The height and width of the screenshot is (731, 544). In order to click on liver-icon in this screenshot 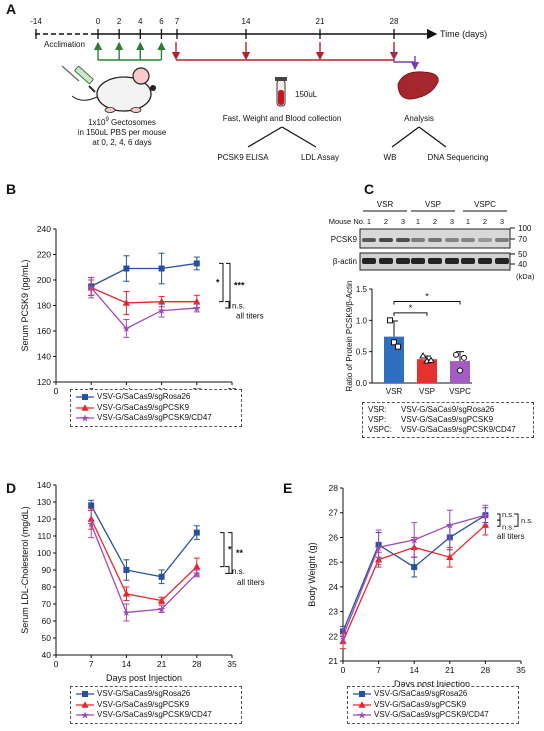, I will do `click(418, 85)`.